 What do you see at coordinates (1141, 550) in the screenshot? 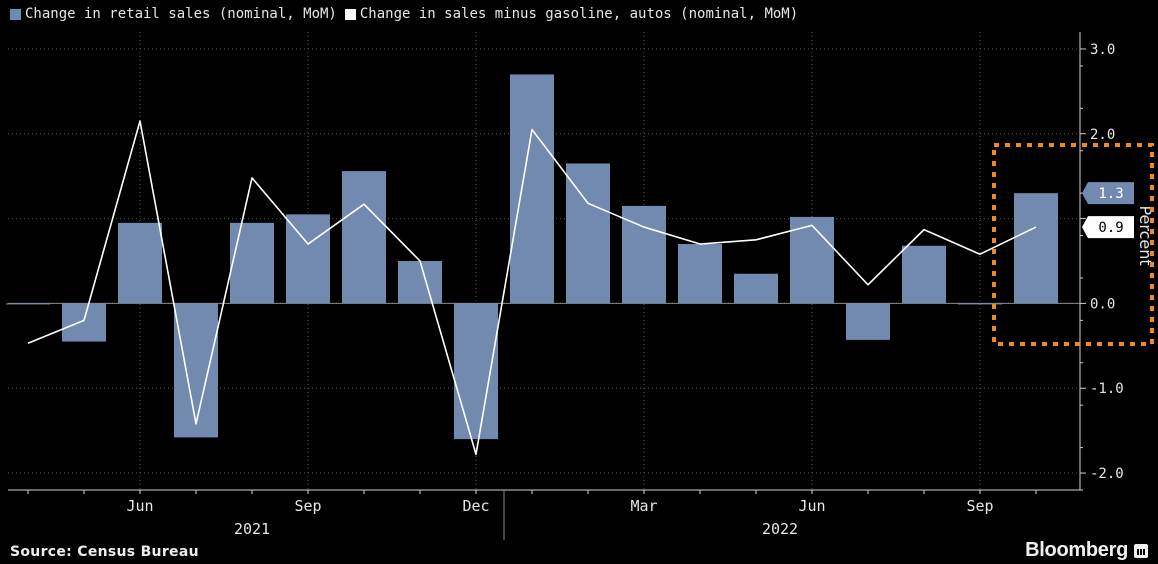
I see `bloomberg-chart-icon` at bounding box center [1141, 550].